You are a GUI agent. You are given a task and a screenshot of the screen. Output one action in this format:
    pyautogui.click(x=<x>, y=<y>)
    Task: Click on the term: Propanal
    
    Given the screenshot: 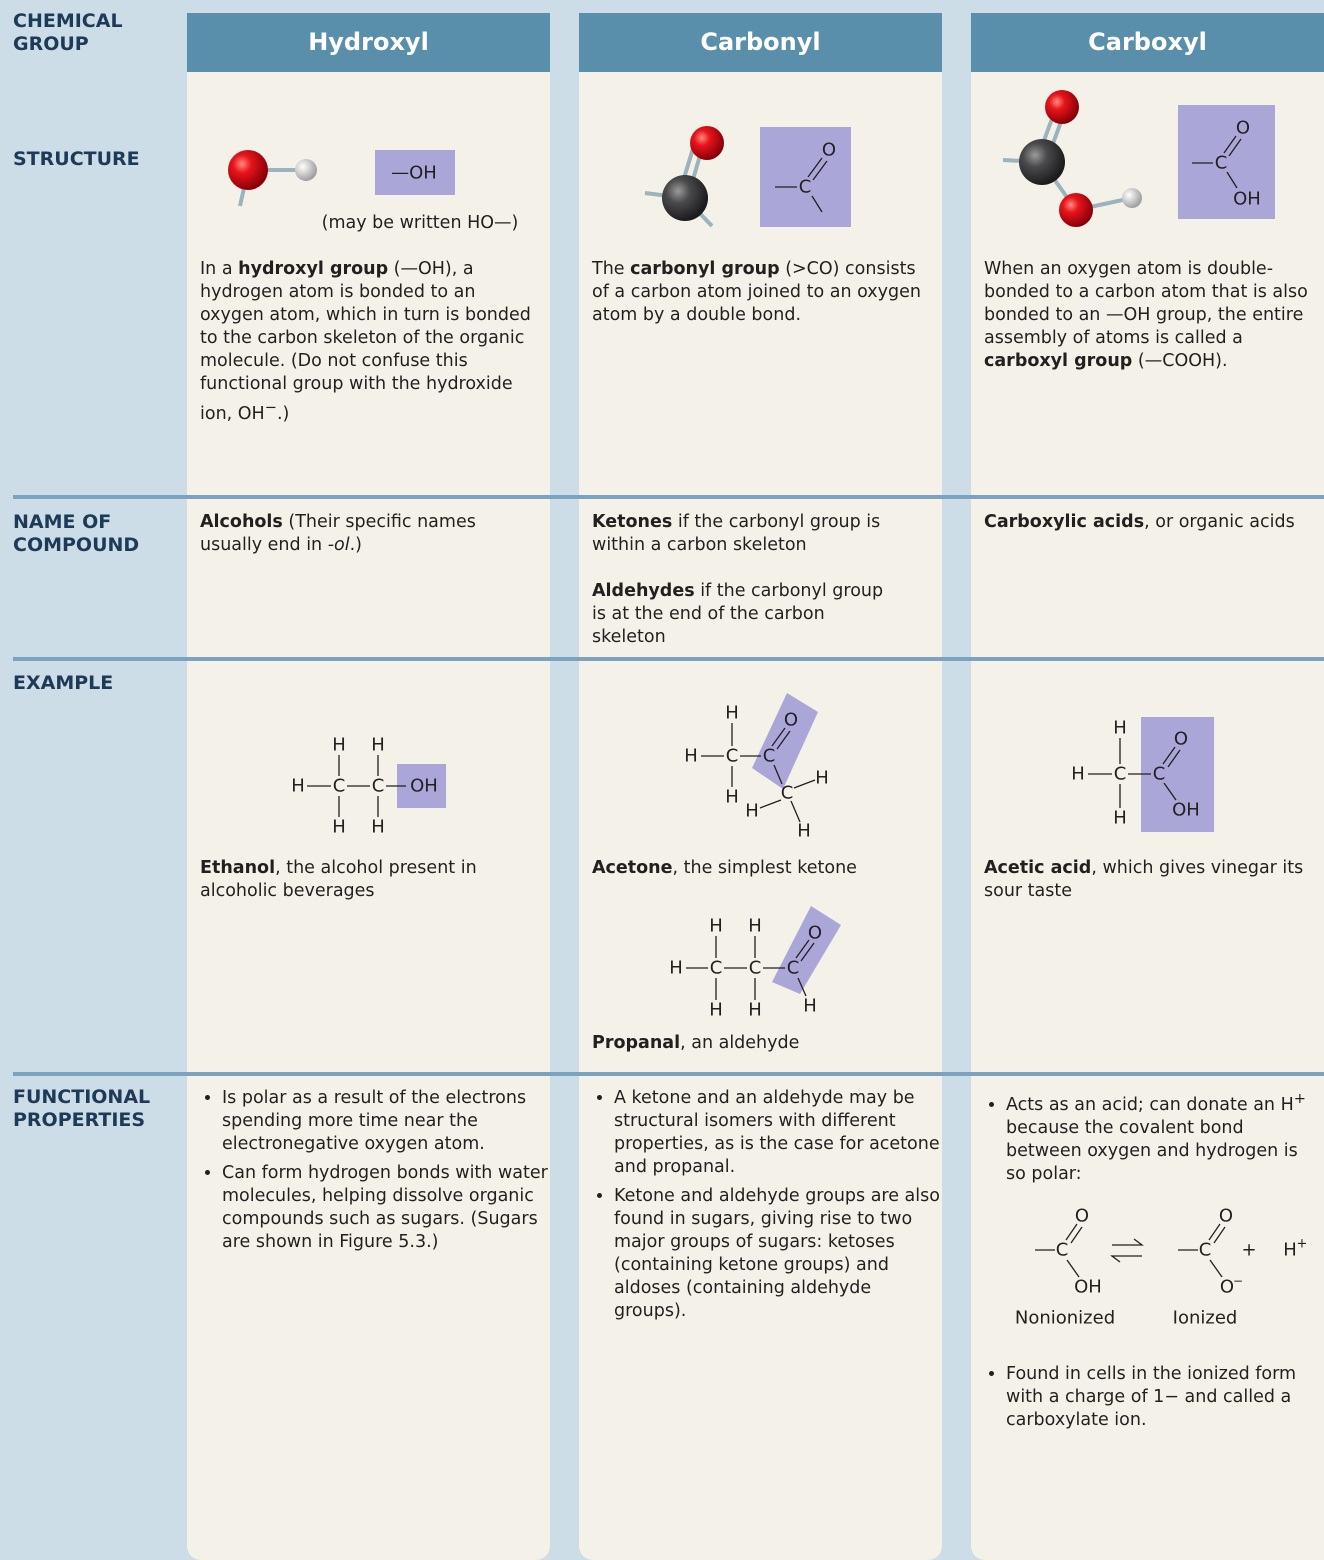 What is the action you would take?
    pyautogui.click(x=636, y=1043)
    